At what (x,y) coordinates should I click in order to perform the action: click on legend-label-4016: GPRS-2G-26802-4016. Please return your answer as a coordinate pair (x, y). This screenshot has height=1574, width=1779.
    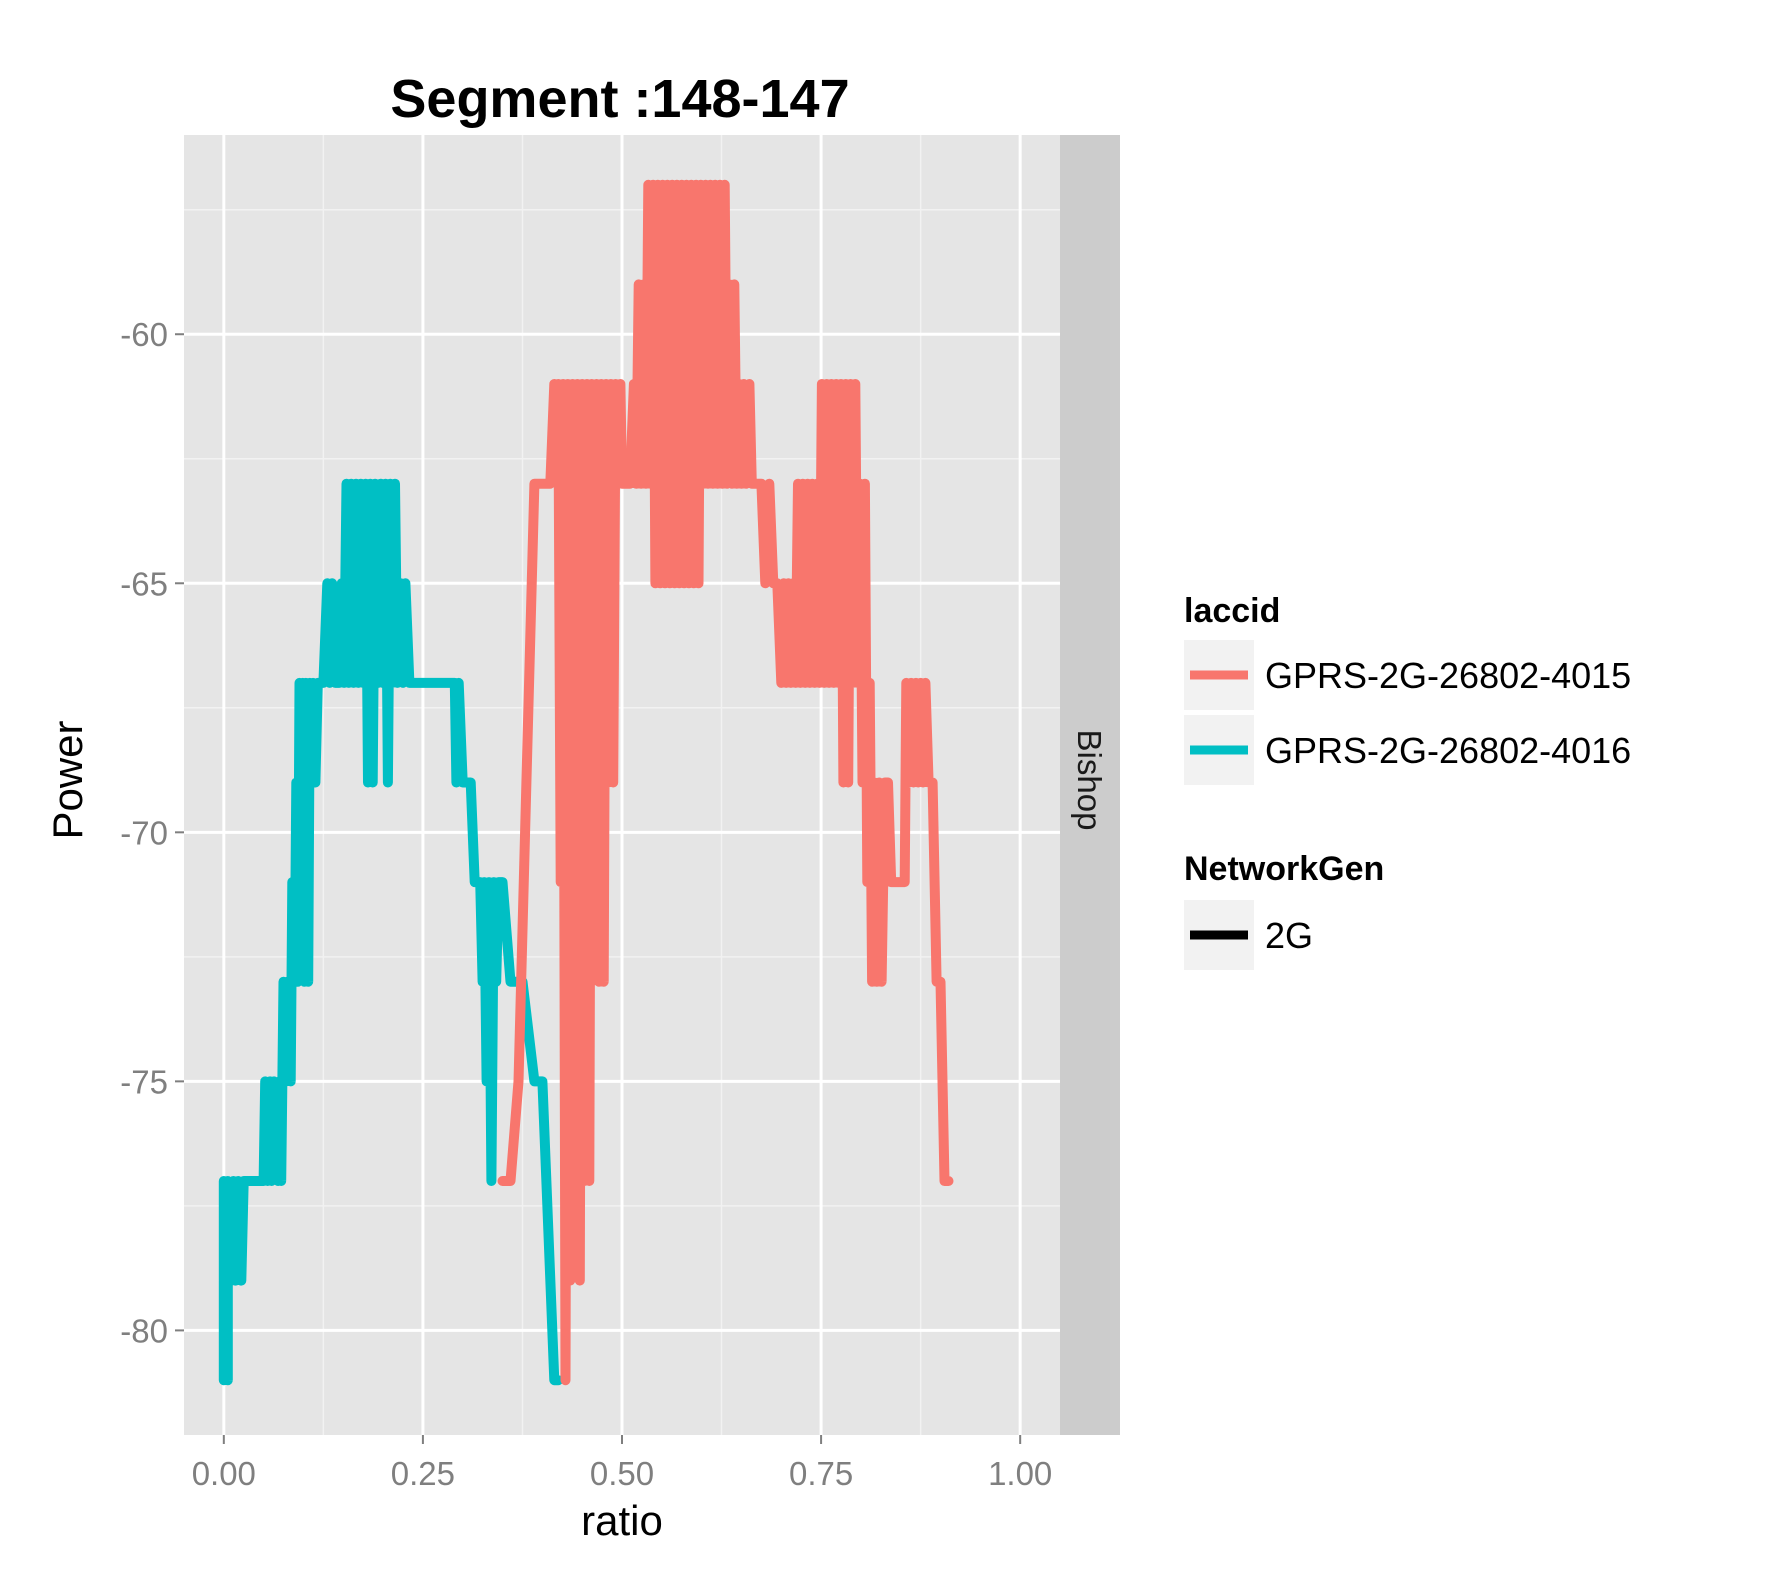
    Looking at the image, I should click on (1448, 750).